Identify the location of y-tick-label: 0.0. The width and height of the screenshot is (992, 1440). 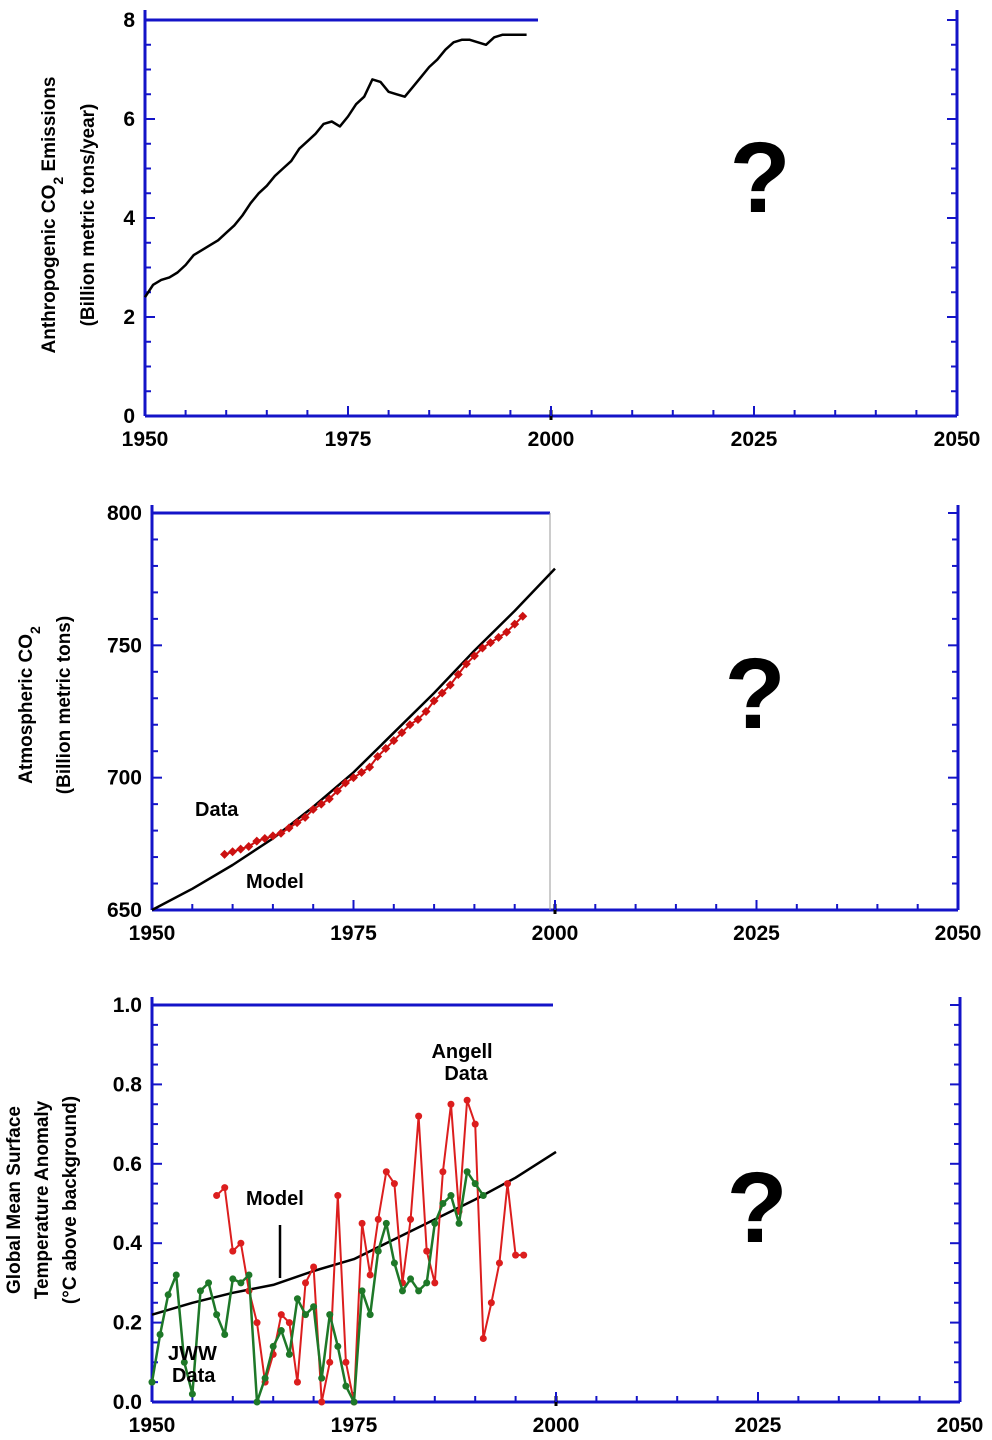
(127, 1402).